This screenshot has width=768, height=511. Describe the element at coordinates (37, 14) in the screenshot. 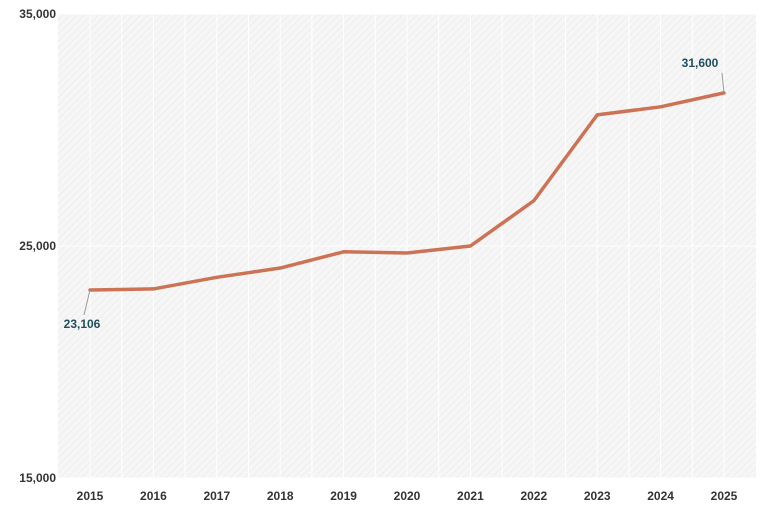

I see `y-tick-label: 35,000` at that location.